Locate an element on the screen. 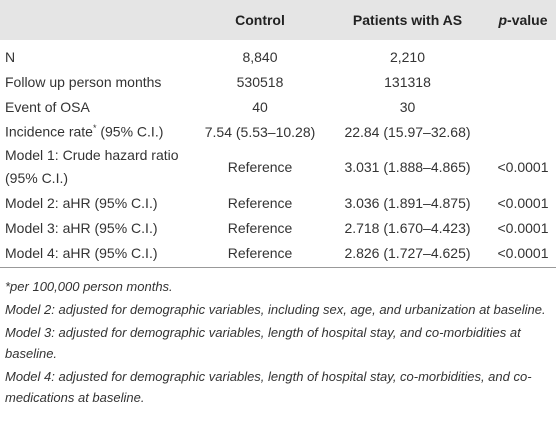 Image resolution: width=556 pixels, height=438 pixels. row-label: Model 2: aHR (95% C.I.) is located at coordinates (97, 202).